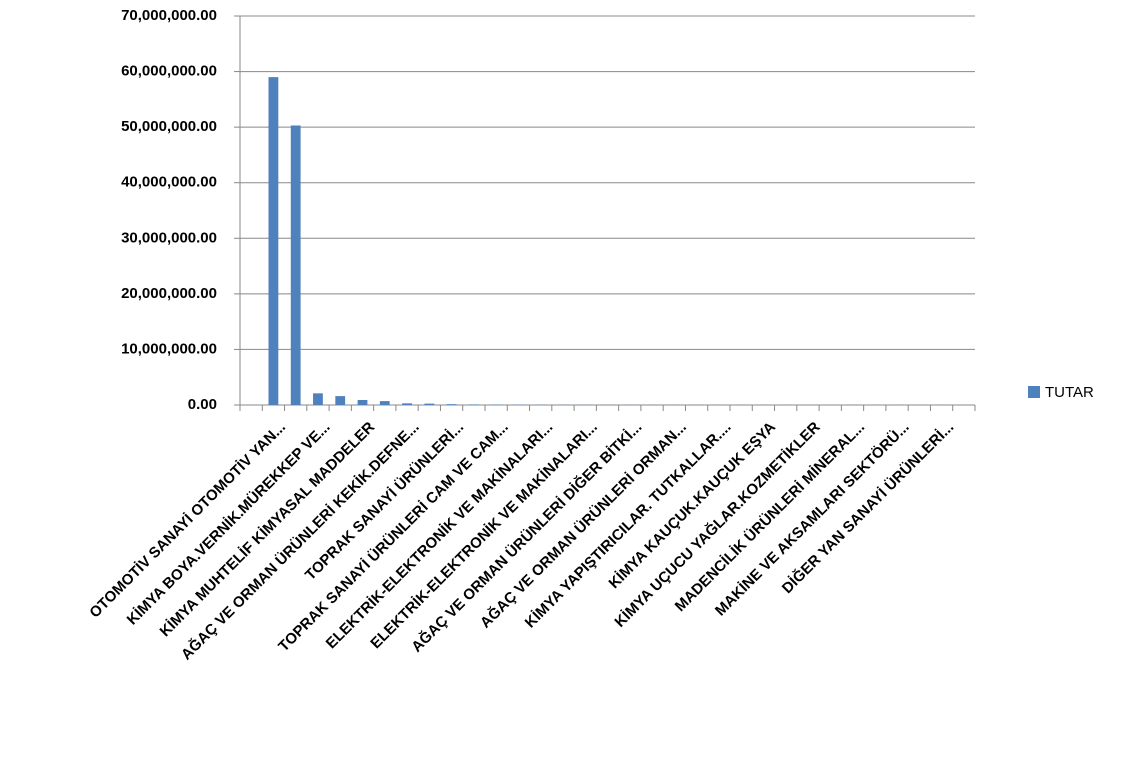 The width and height of the screenshot is (1130, 781). What do you see at coordinates (169, 237) in the screenshot?
I see `y-tick-label: 30,000,000.00` at bounding box center [169, 237].